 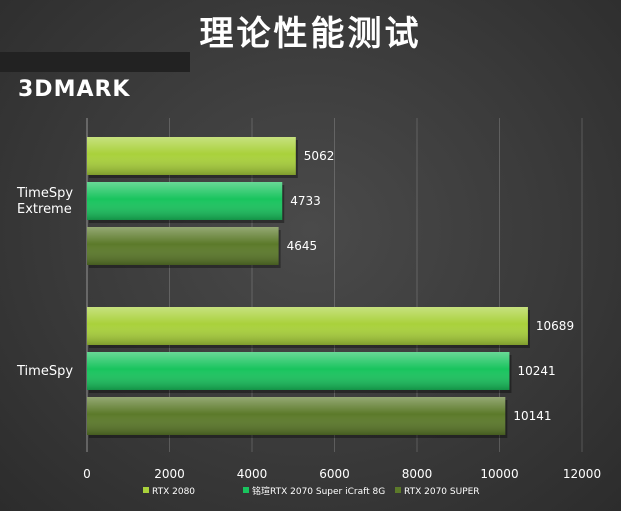 I want to click on x-tick-label: 0, so click(x=87, y=474).